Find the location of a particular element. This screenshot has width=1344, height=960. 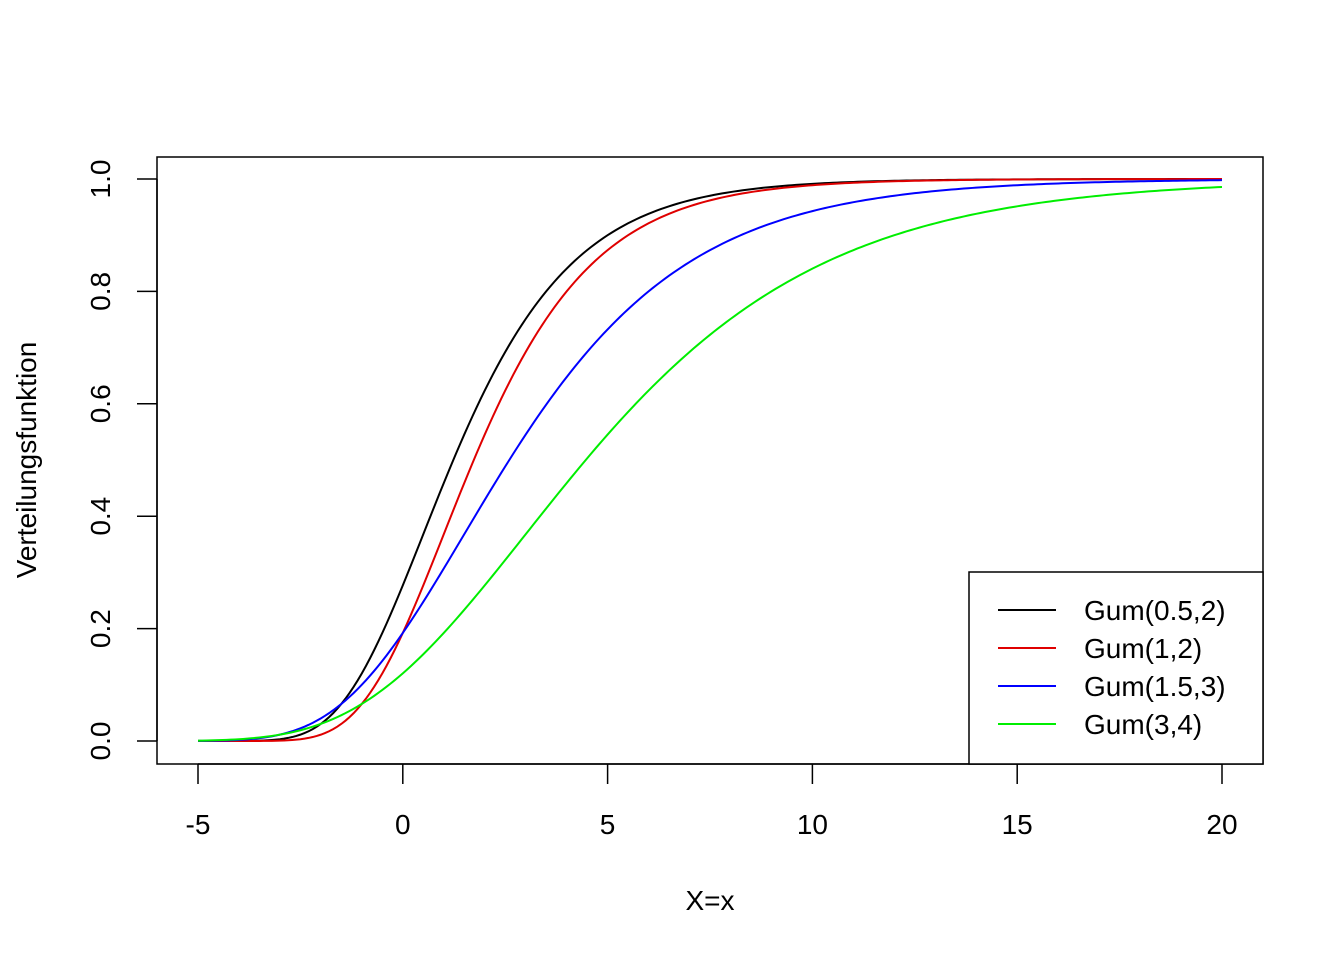

x-tick-label: 10 is located at coordinates (812, 824).